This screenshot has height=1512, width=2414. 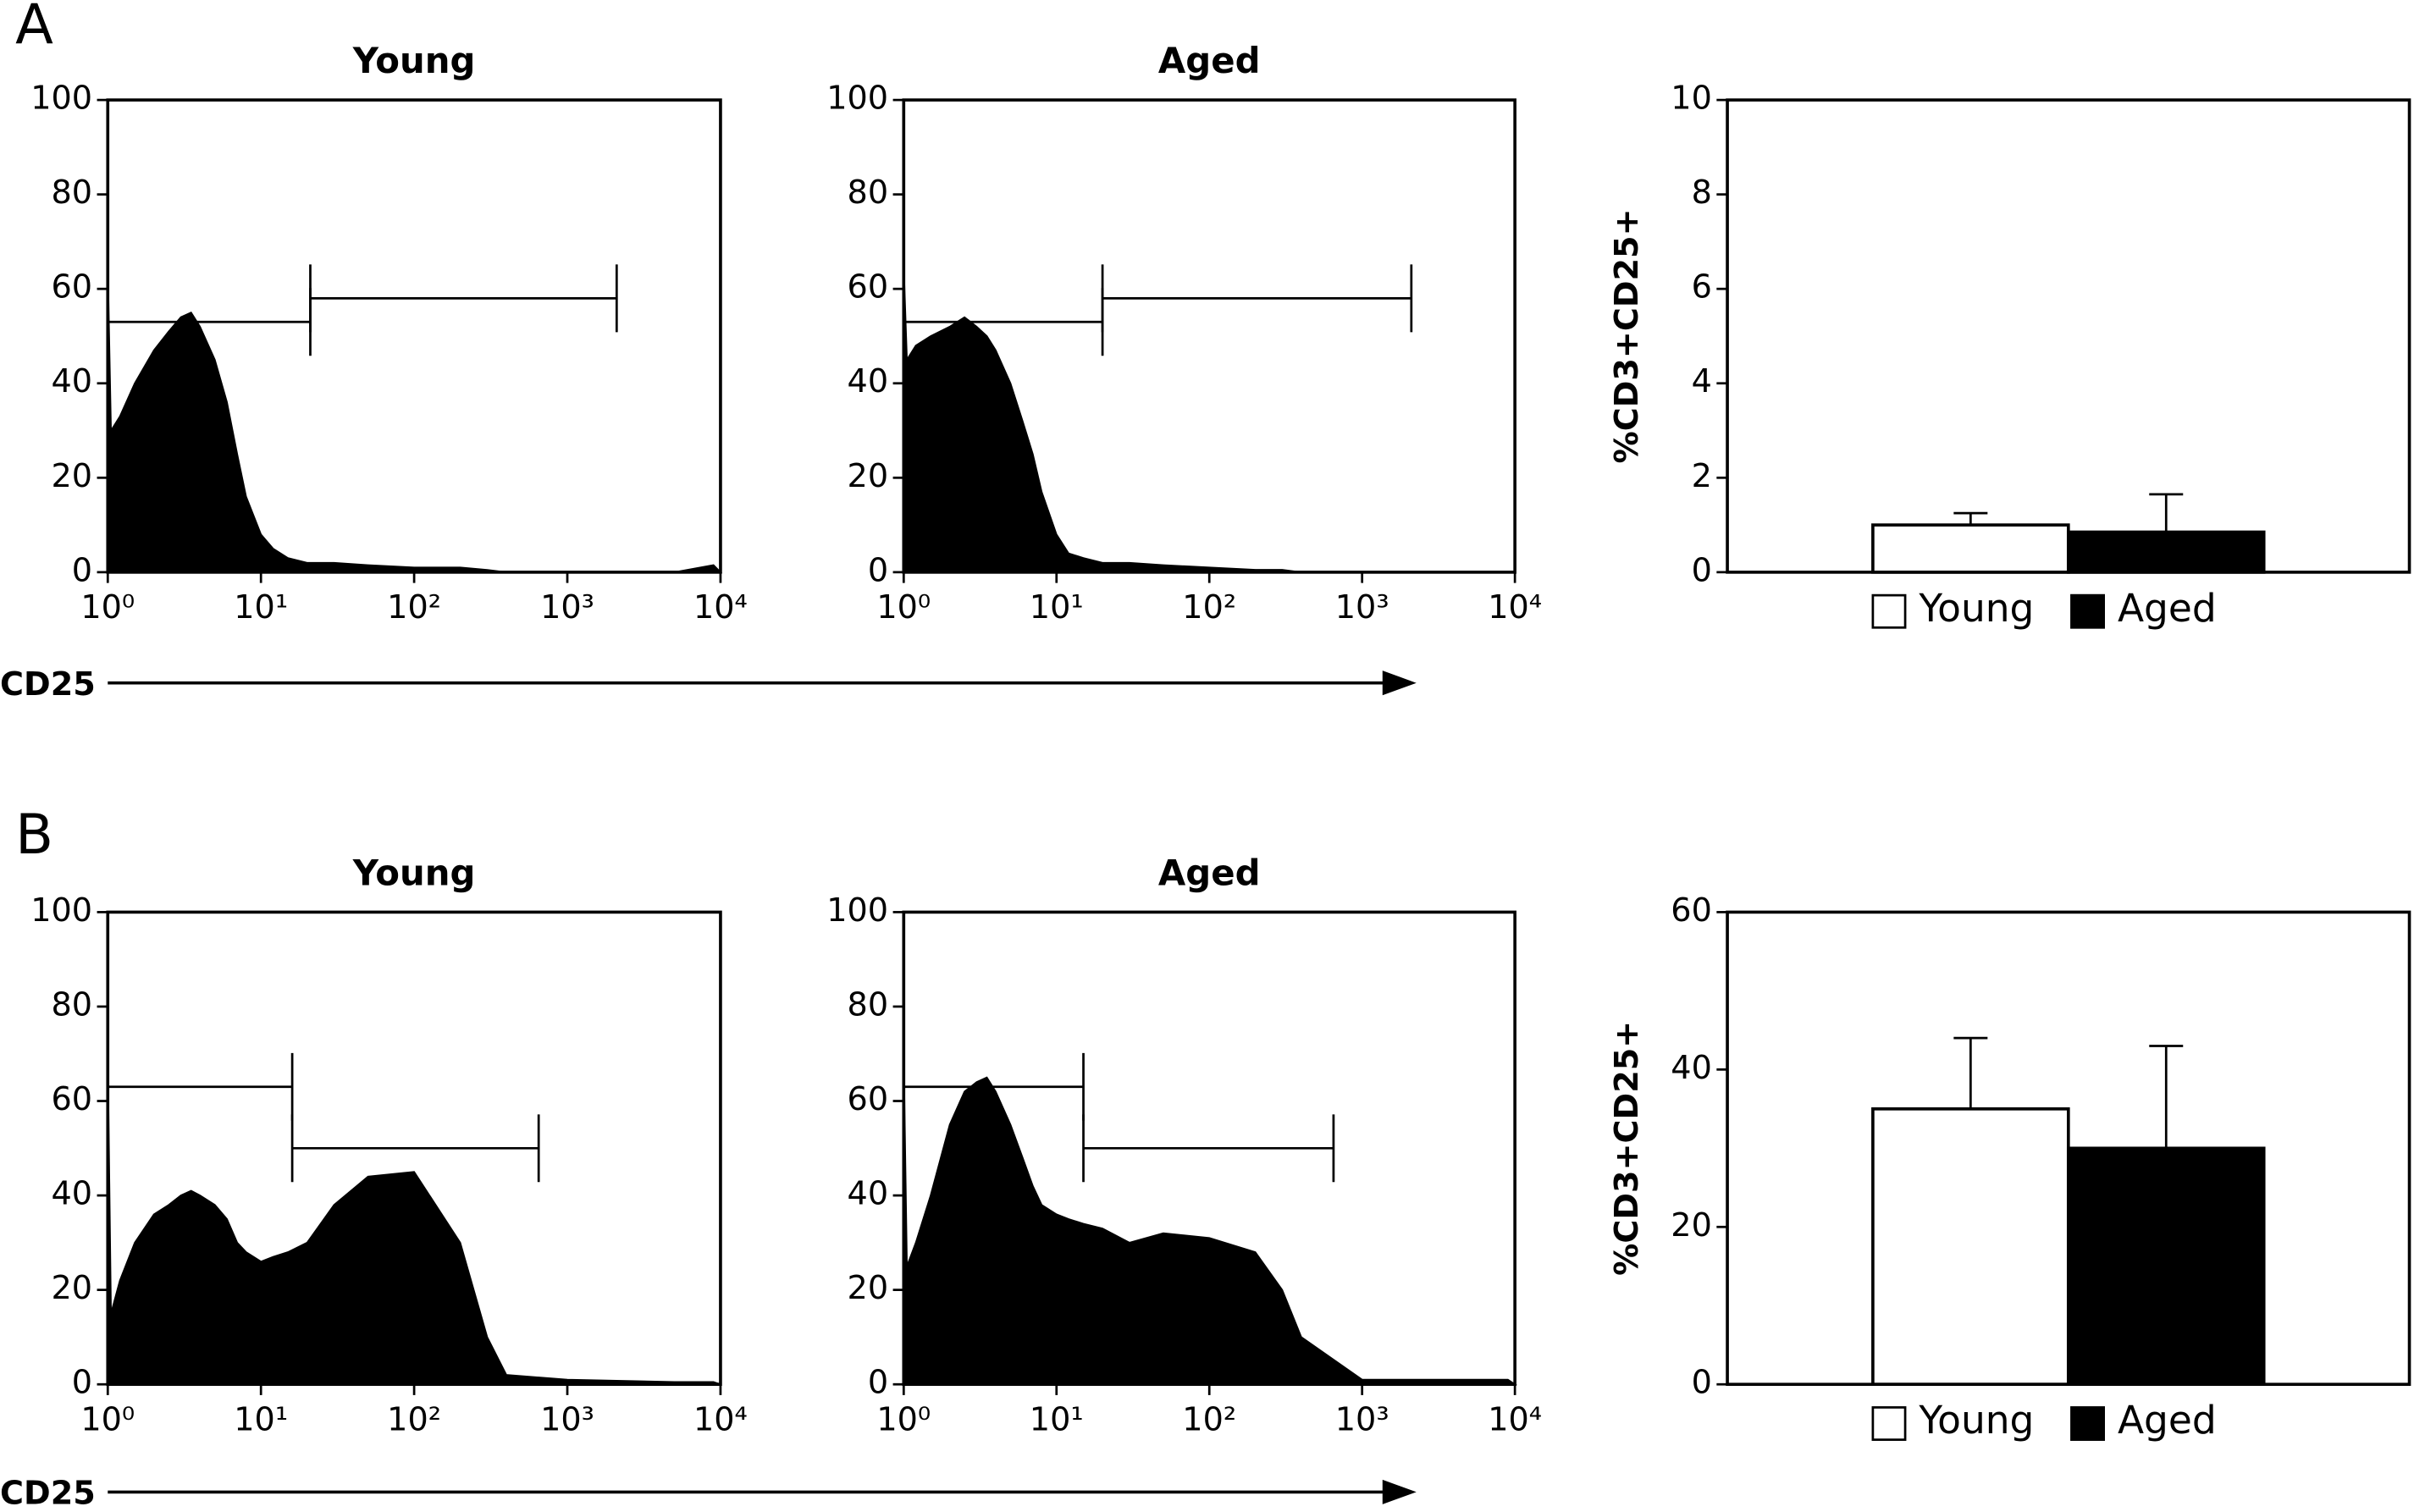 I want to click on y-tick-label: 4, so click(x=1702, y=381).